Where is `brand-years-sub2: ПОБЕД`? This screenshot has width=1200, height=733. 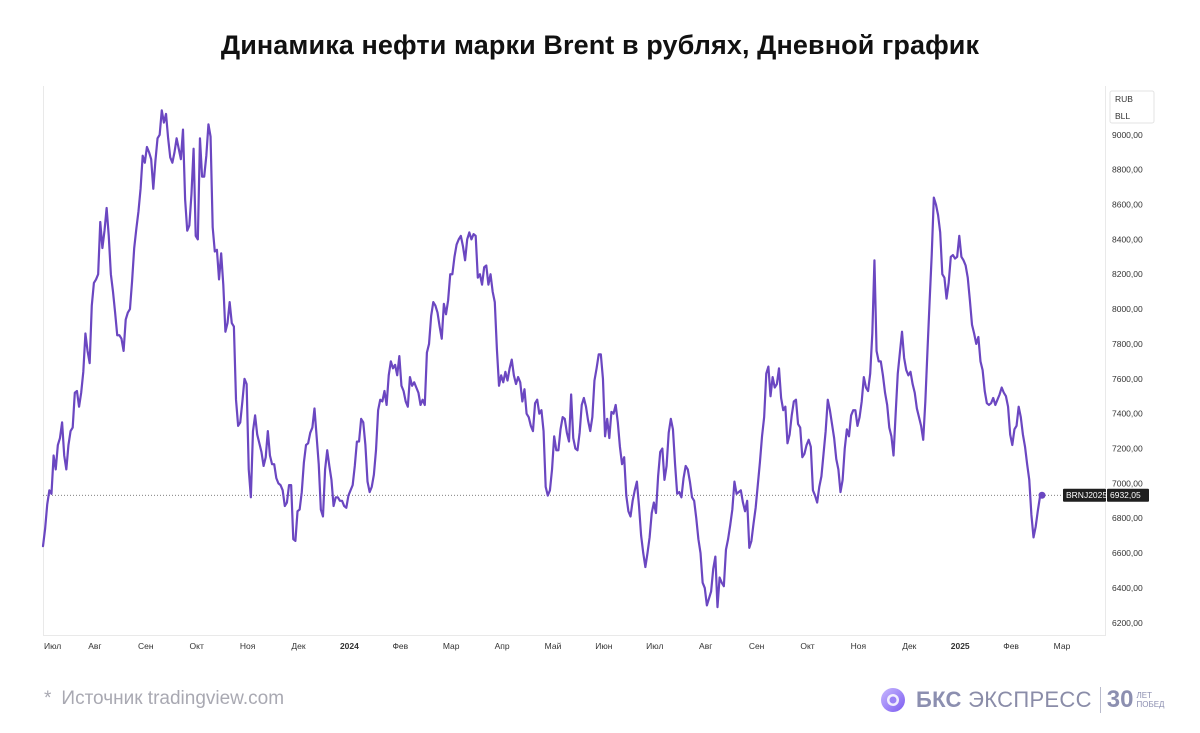 brand-years-sub2: ПОБЕД is located at coordinates (1150, 704).